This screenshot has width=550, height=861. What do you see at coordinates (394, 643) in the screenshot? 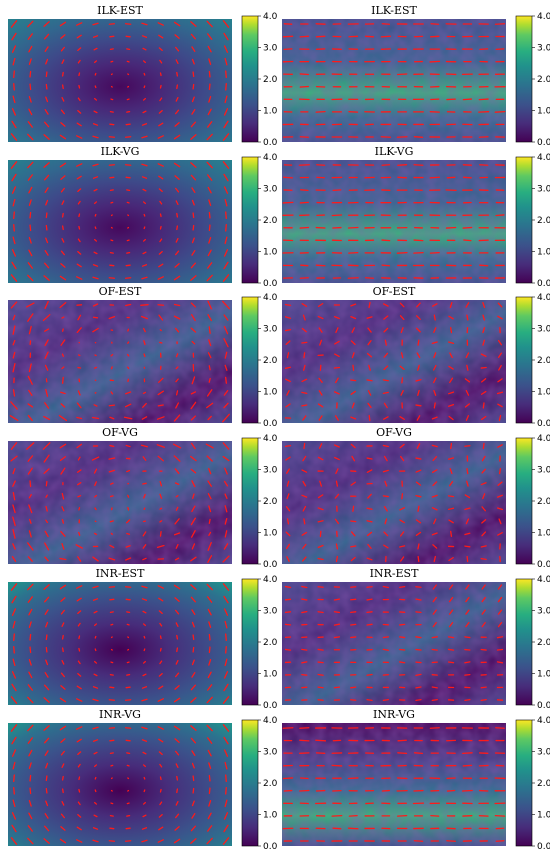
I see `vector-field` at bounding box center [394, 643].